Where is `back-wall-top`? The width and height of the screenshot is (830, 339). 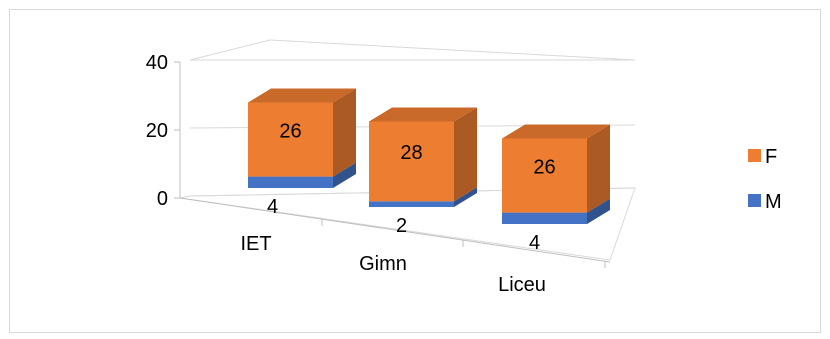 back-wall-top is located at coordinates (230, 50).